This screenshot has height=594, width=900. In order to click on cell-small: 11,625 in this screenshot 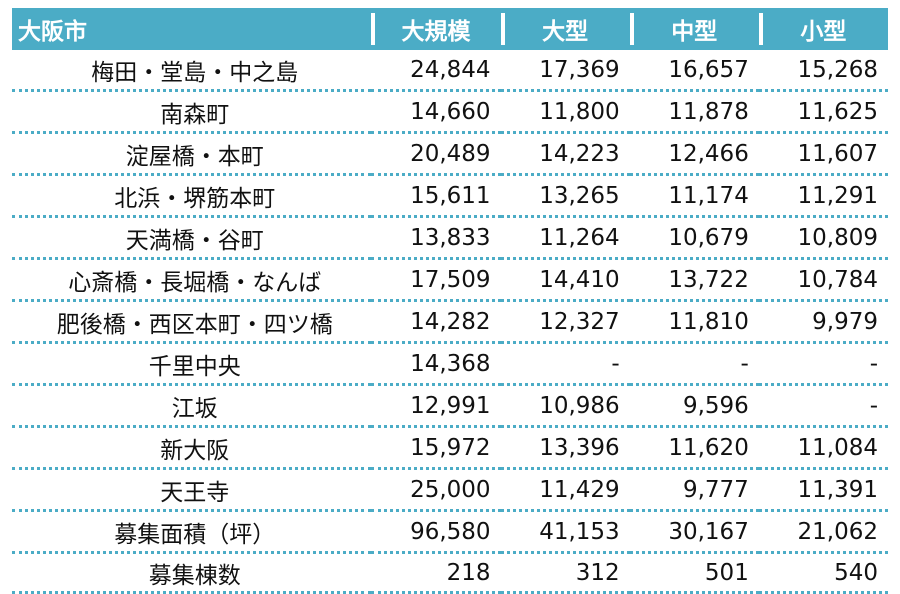, I will do `click(823, 112)`.